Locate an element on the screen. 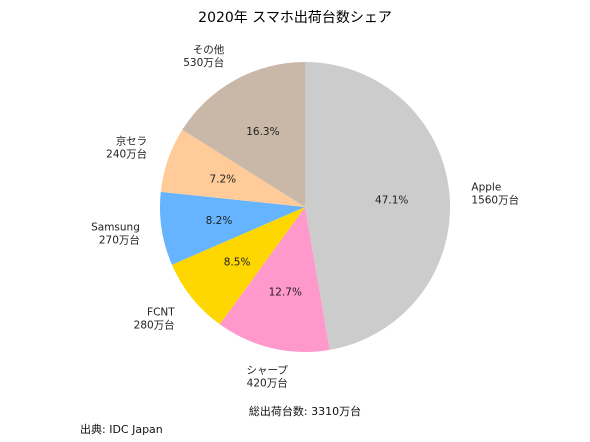 This screenshot has height=442, width=590. slice-percent: 47.1% is located at coordinates (391, 201).